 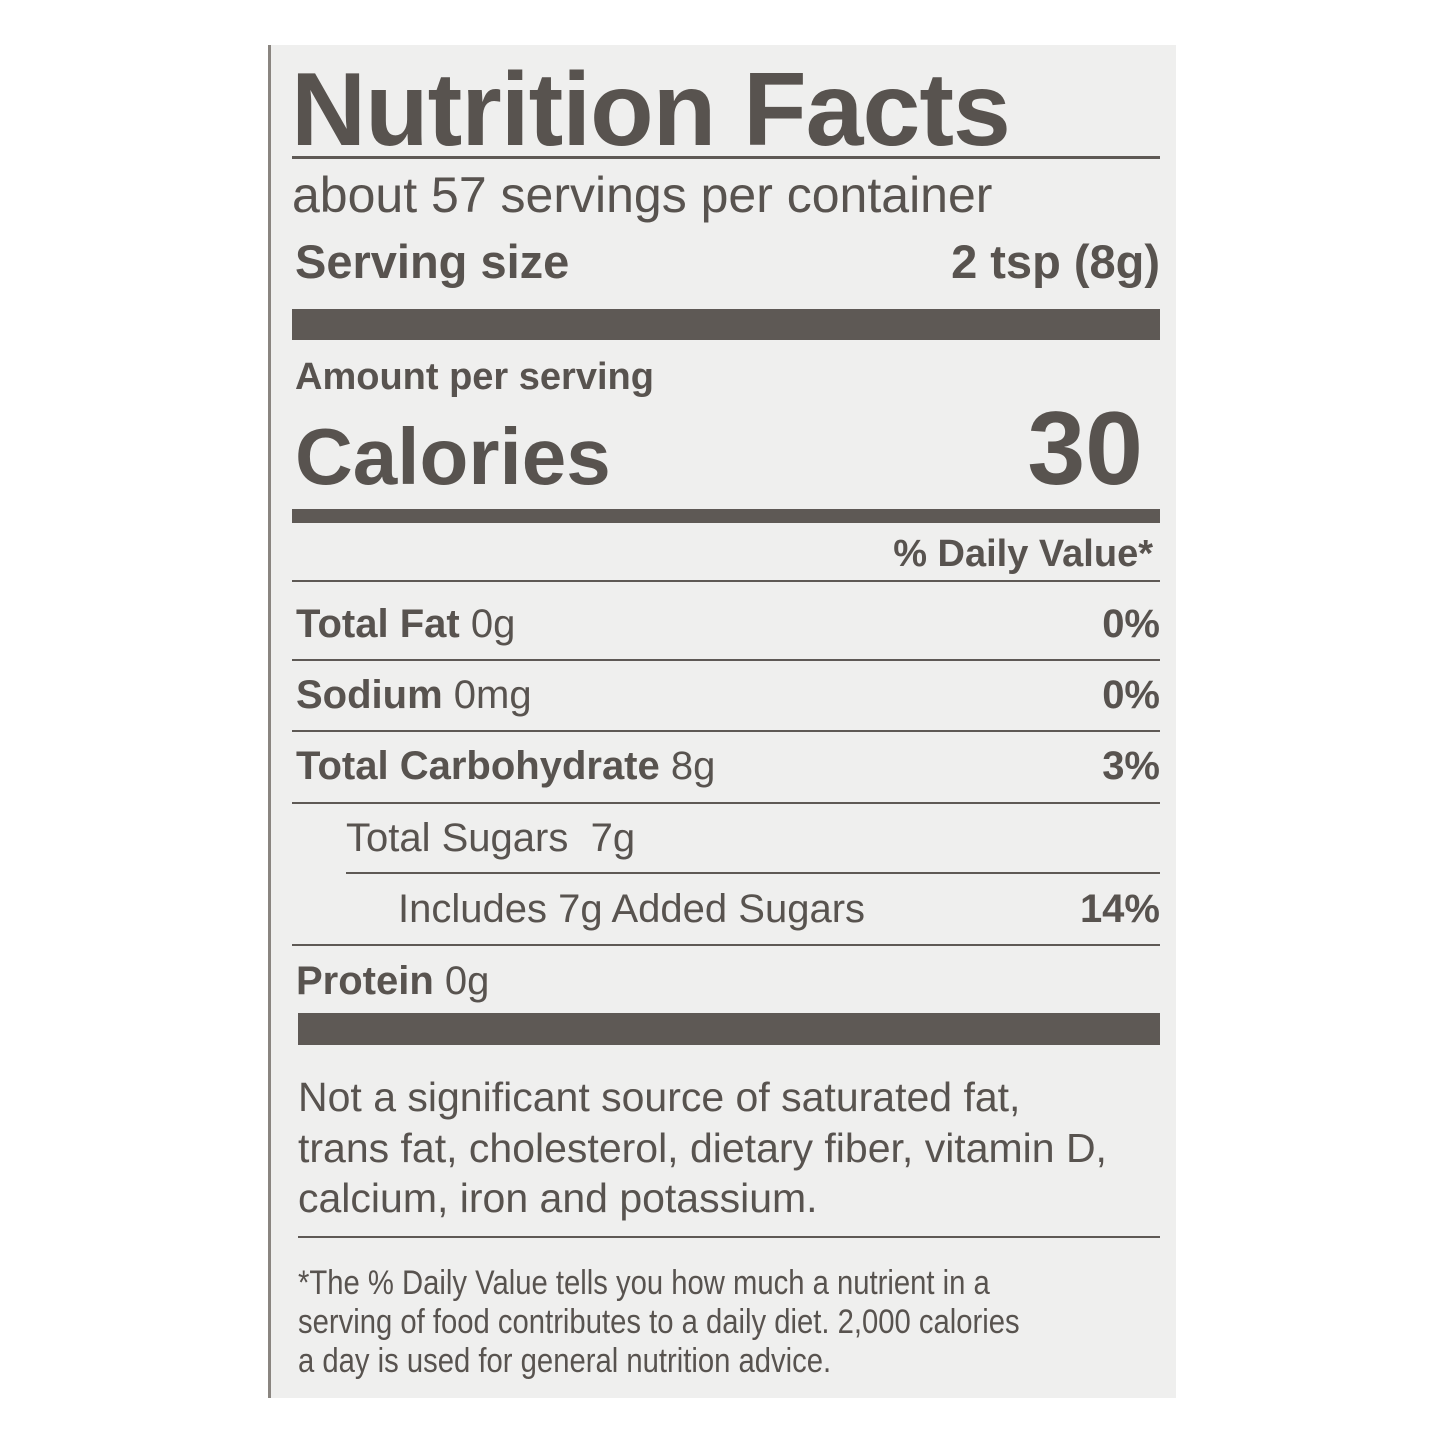 I want to click on nutrient-row-total-sugars: Total Sugars 7g, so click(x=491, y=838).